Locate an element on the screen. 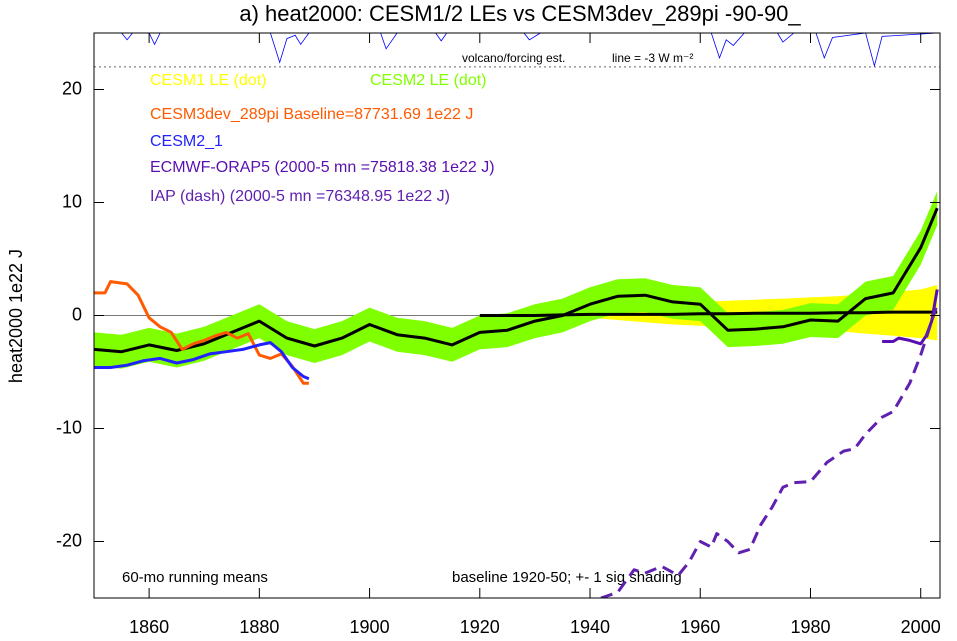 The width and height of the screenshot is (957, 641). y-tick-label: -20 is located at coordinates (69, 540).